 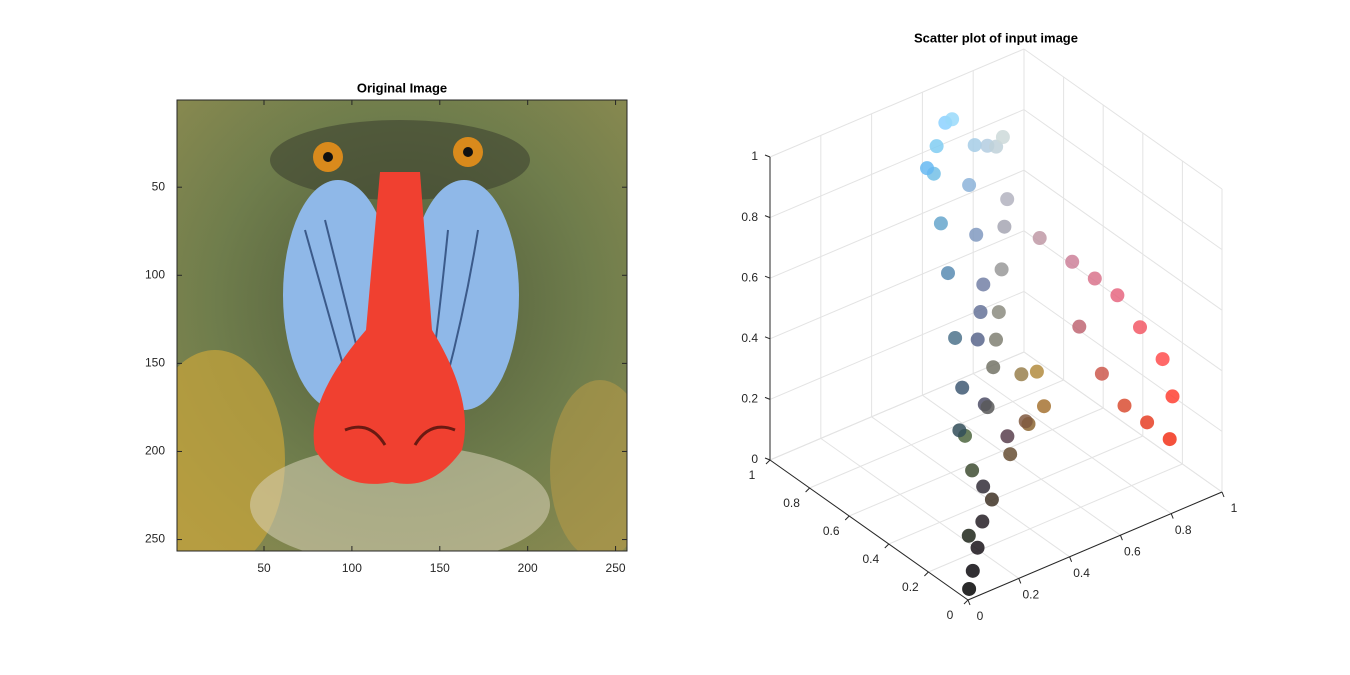 What do you see at coordinates (749, 399) in the screenshot?
I see `z-tick-label: 0.2` at bounding box center [749, 399].